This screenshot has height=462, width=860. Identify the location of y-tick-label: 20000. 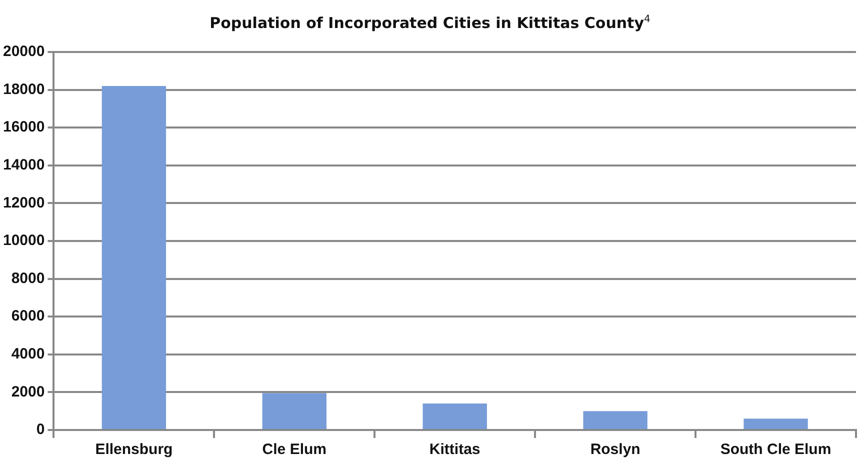
(23, 51).